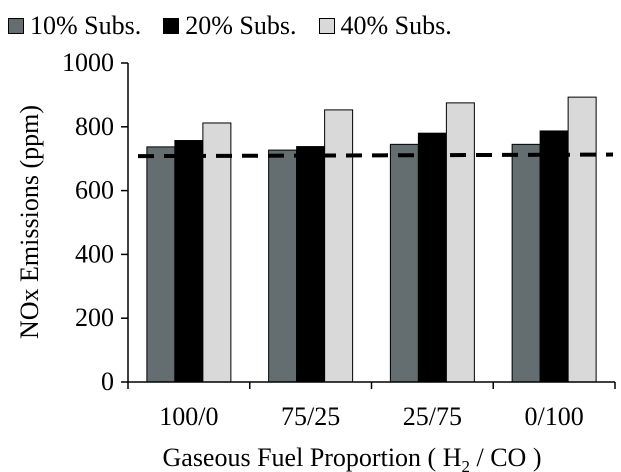 This screenshot has height=472, width=621. Describe the element at coordinates (88, 62) in the screenshot. I see `y-tick-label-1000: 1000` at that location.